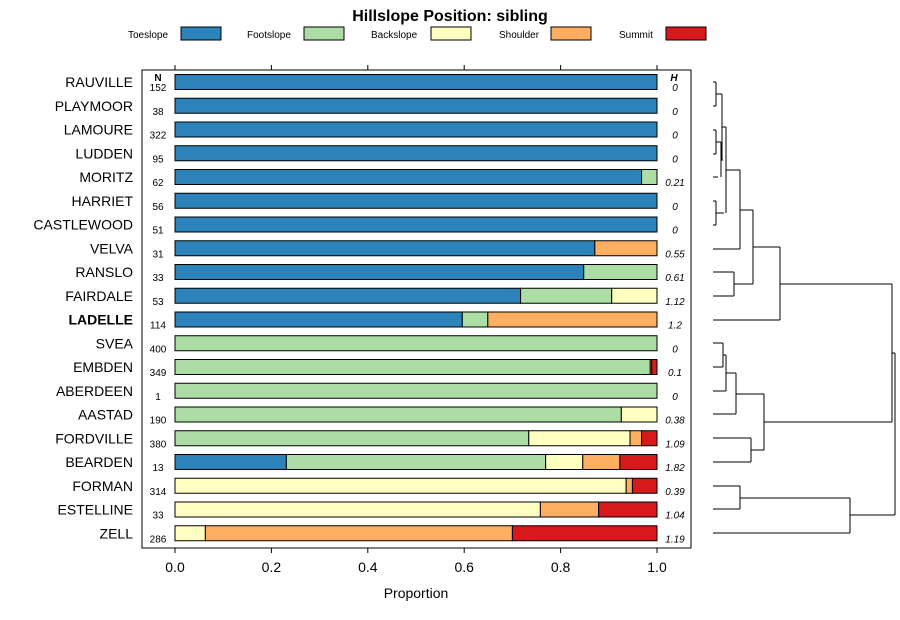 The width and height of the screenshot is (900, 620). What do you see at coordinates (571, 33) in the screenshot?
I see `legend-swatch-shoulder` at bounding box center [571, 33].